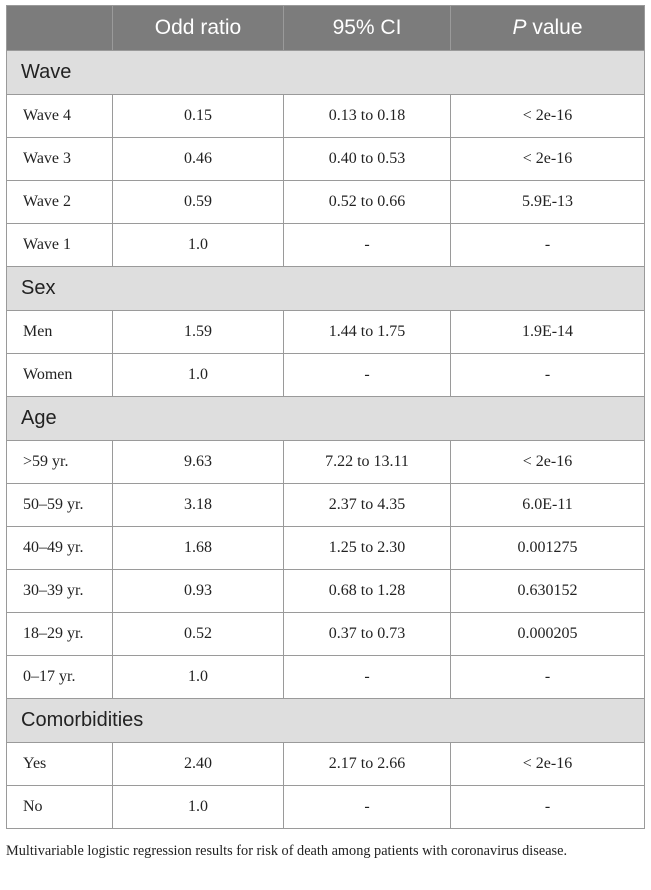 The image size is (651, 890). I want to click on header-row: Odd ratio 95% CI P value, so click(325, 28).